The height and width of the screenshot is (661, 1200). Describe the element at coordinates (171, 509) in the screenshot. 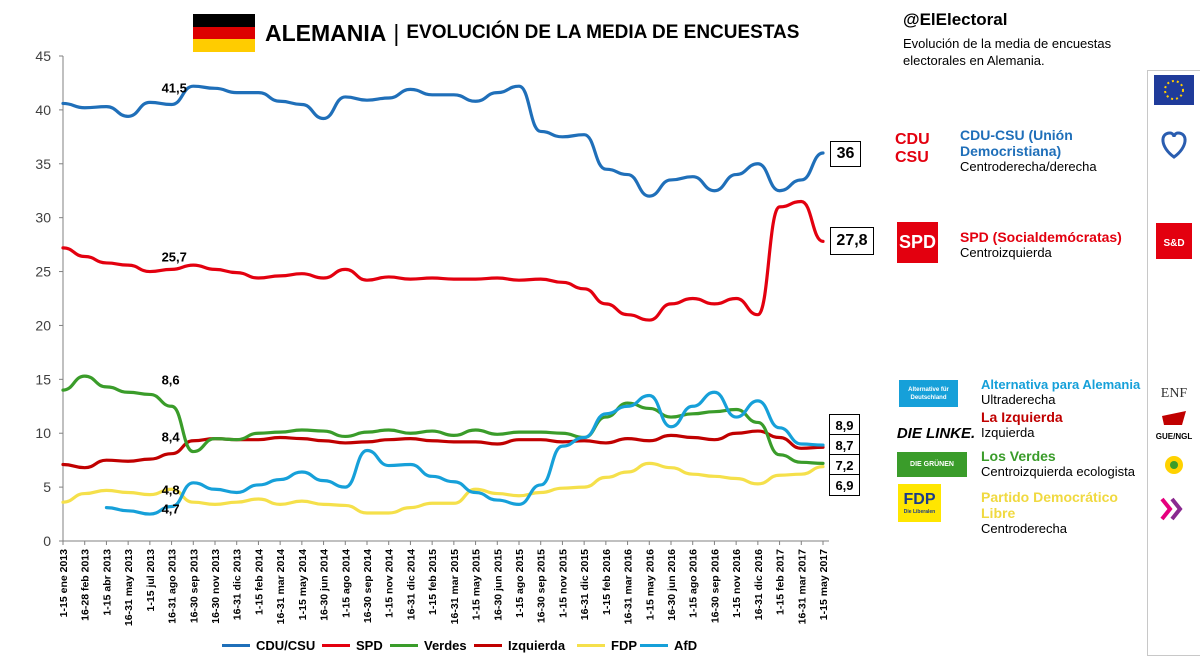

I see `annotation-label: 4,7` at that location.